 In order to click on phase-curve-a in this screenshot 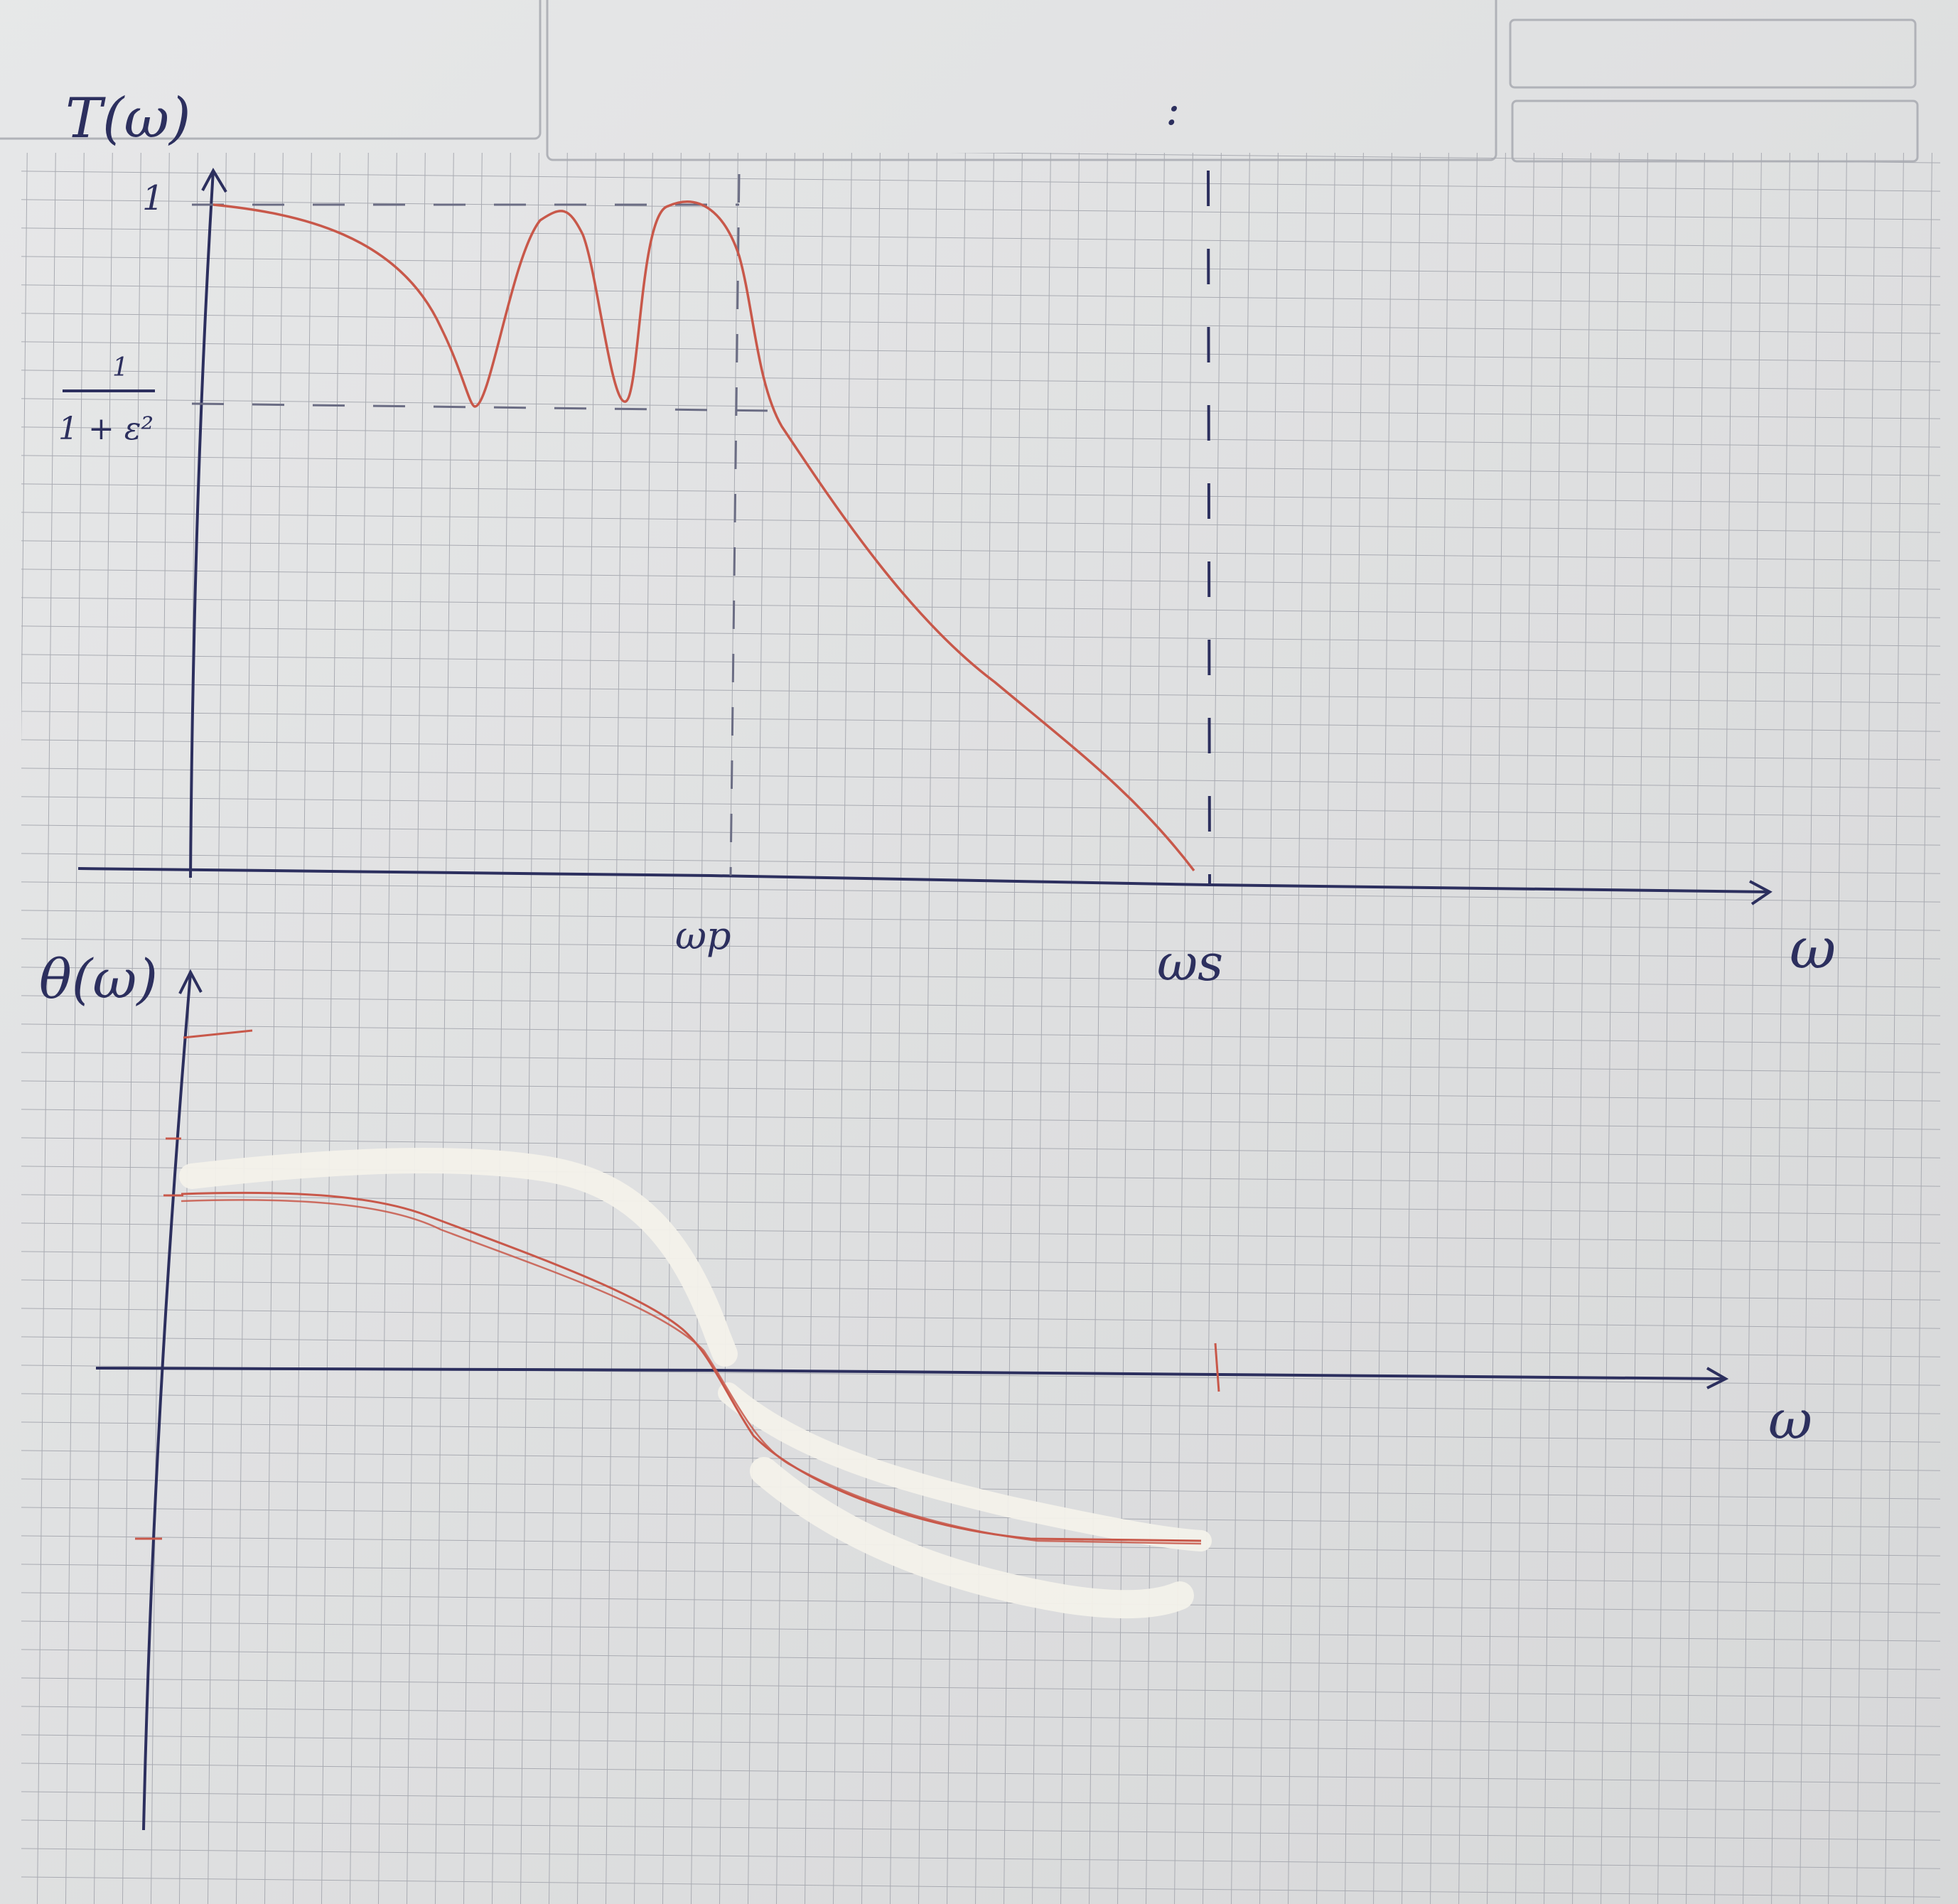, I will do `click(691, 1367)`.